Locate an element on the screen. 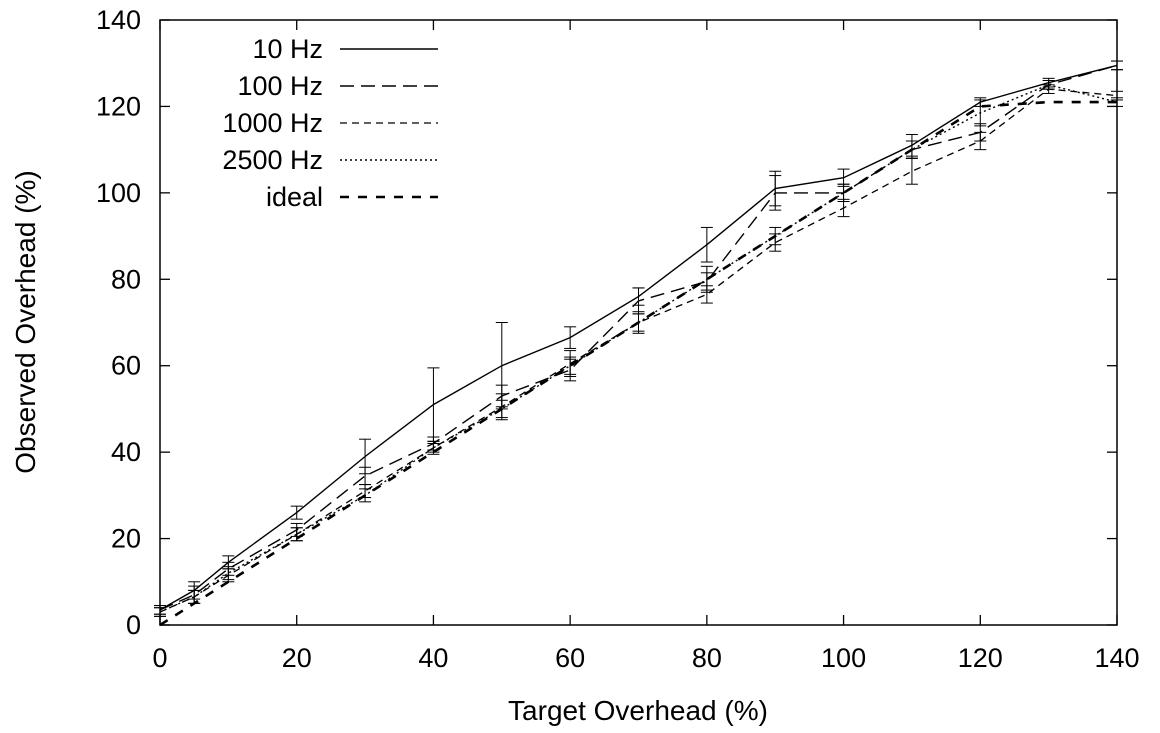 Image resolution: width=1160 pixels, height=733 pixels. legend-label: 1000 Hz is located at coordinates (272, 123).